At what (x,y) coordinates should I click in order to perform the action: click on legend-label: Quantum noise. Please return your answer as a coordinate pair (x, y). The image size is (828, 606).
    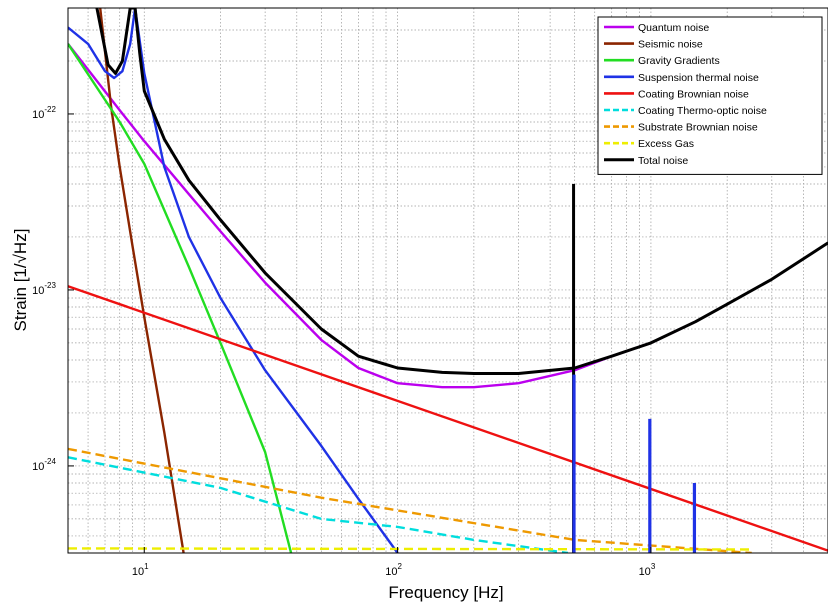
    Looking at the image, I should click on (673, 28).